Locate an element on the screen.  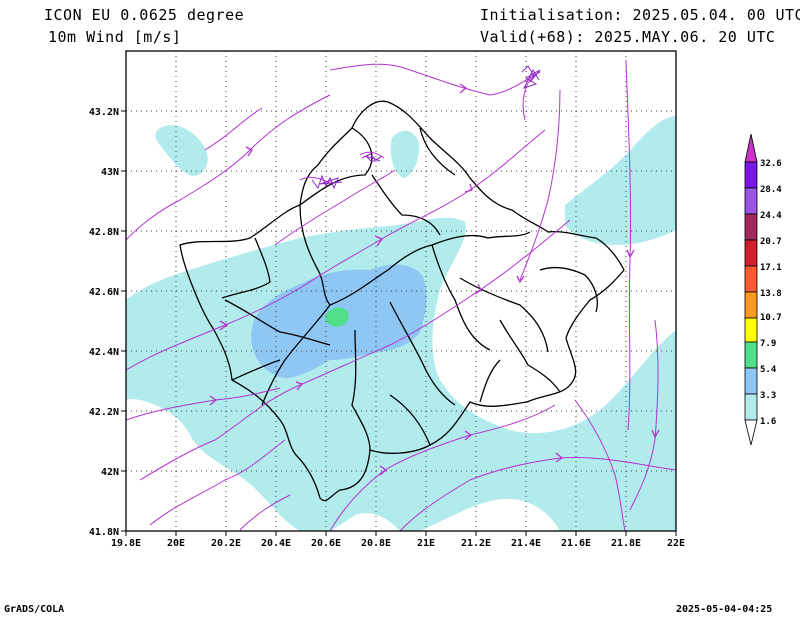
colorbar-label: 32.6 is located at coordinates (771, 164).